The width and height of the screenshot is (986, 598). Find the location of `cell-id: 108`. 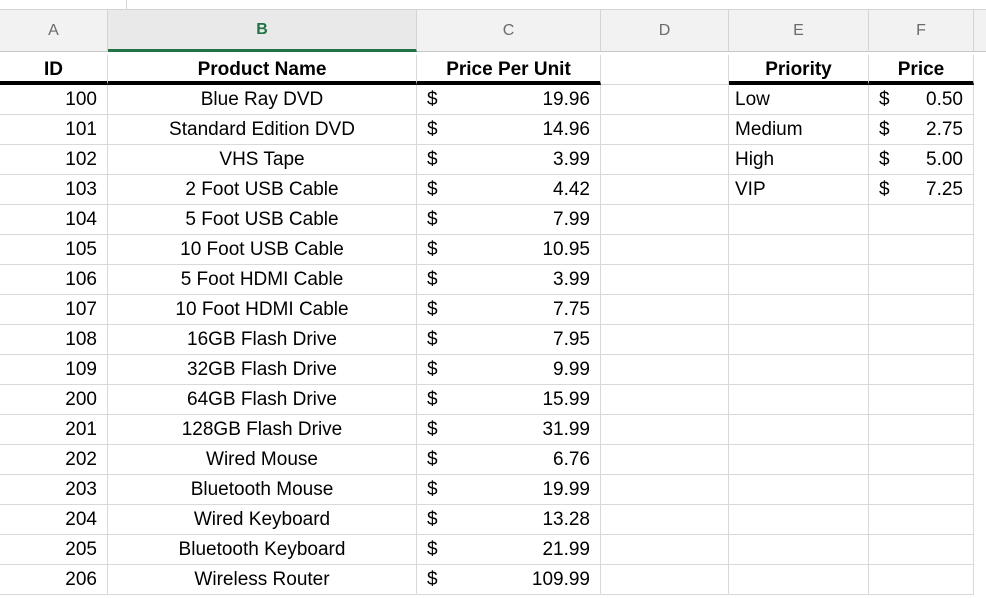

cell-id: 108 is located at coordinates (54, 340).